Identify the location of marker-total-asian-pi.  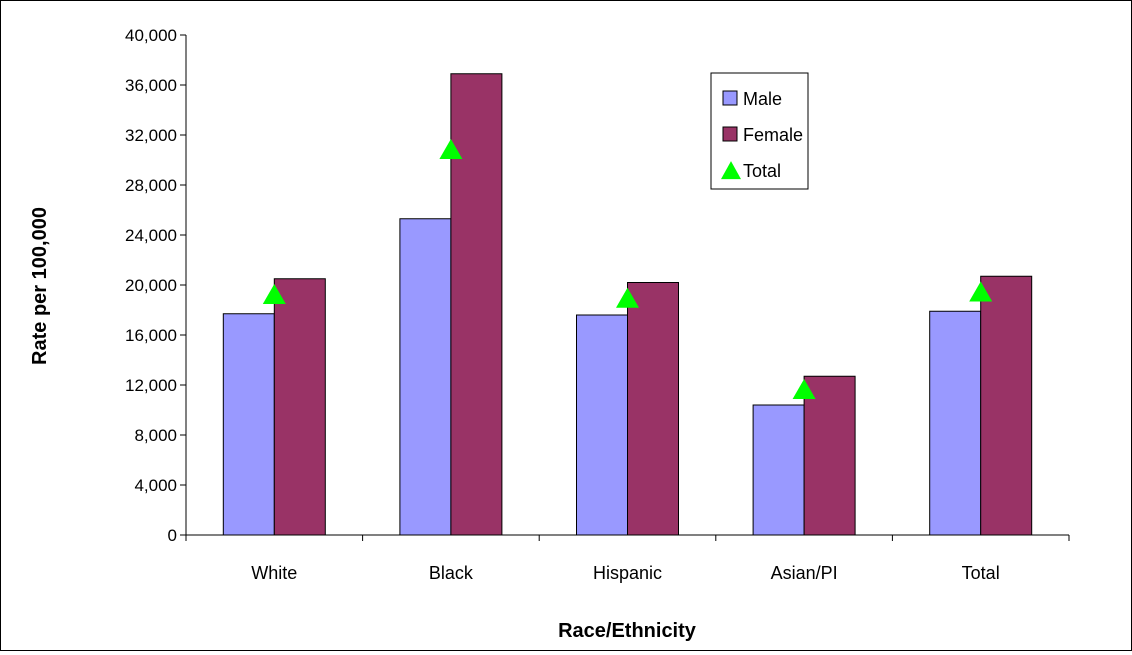
(804, 389).